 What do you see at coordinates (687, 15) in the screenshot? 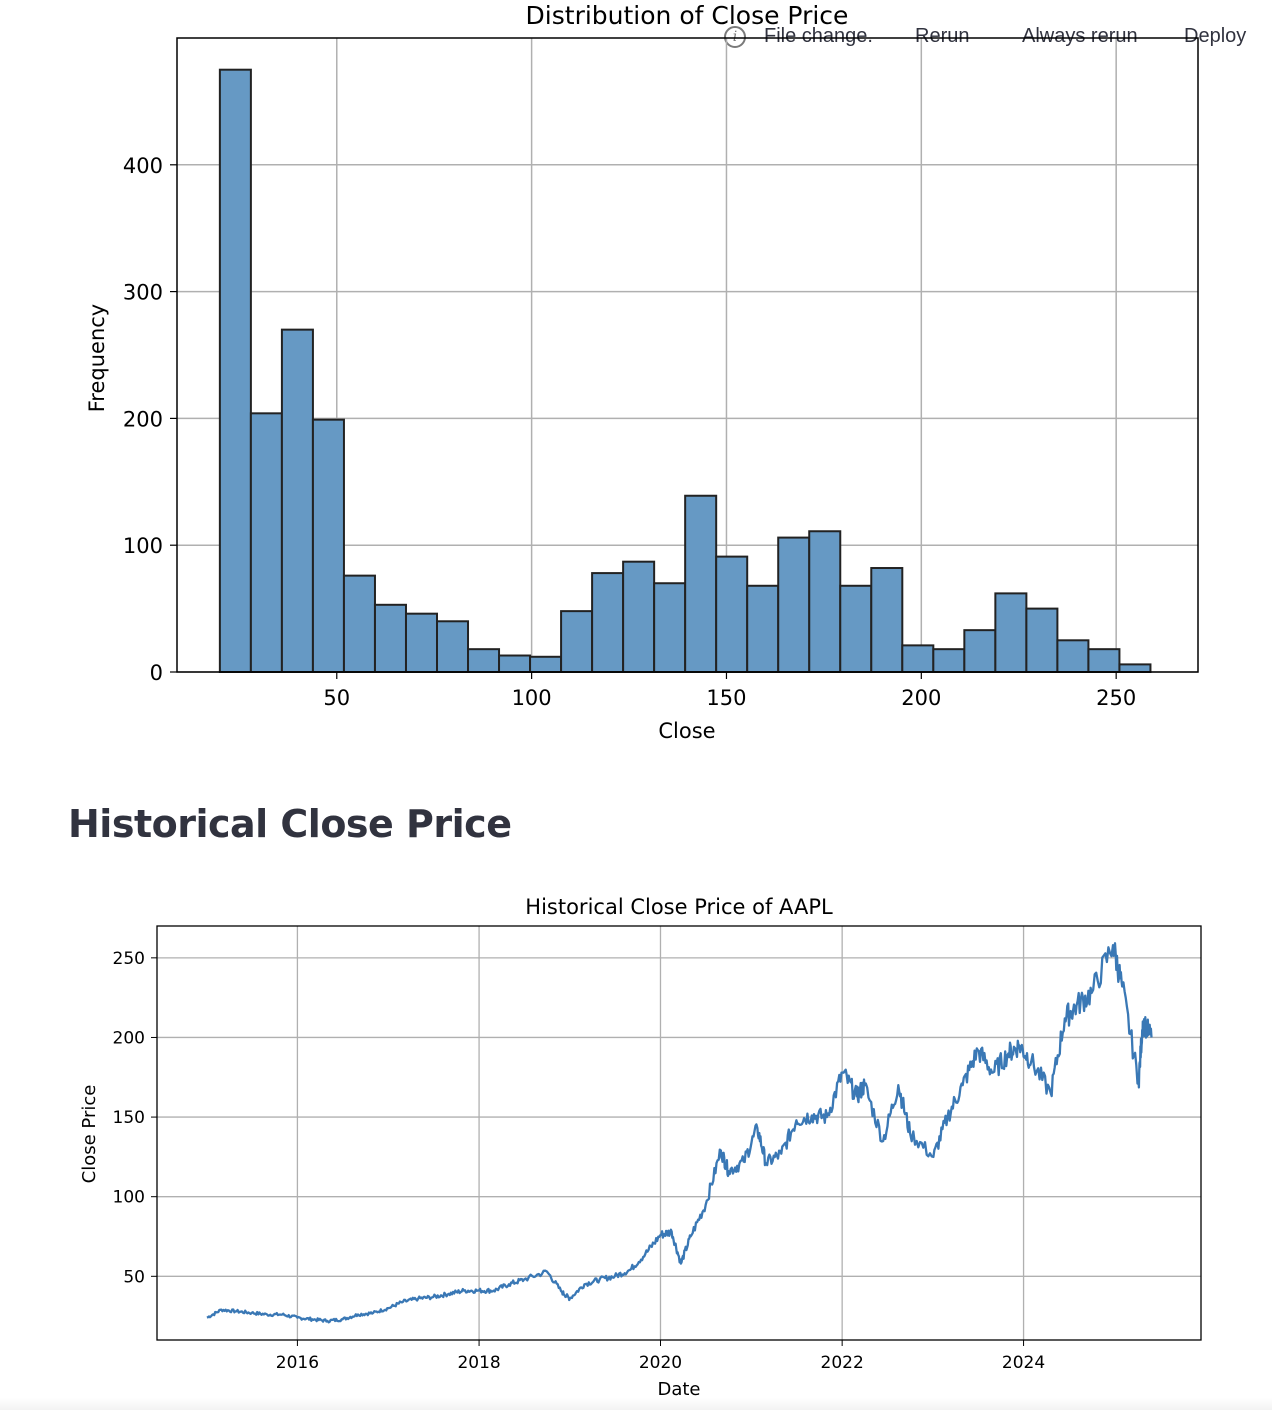
I see `histogram-title: Distribution of Close Price` at bounding box center [687, 15].